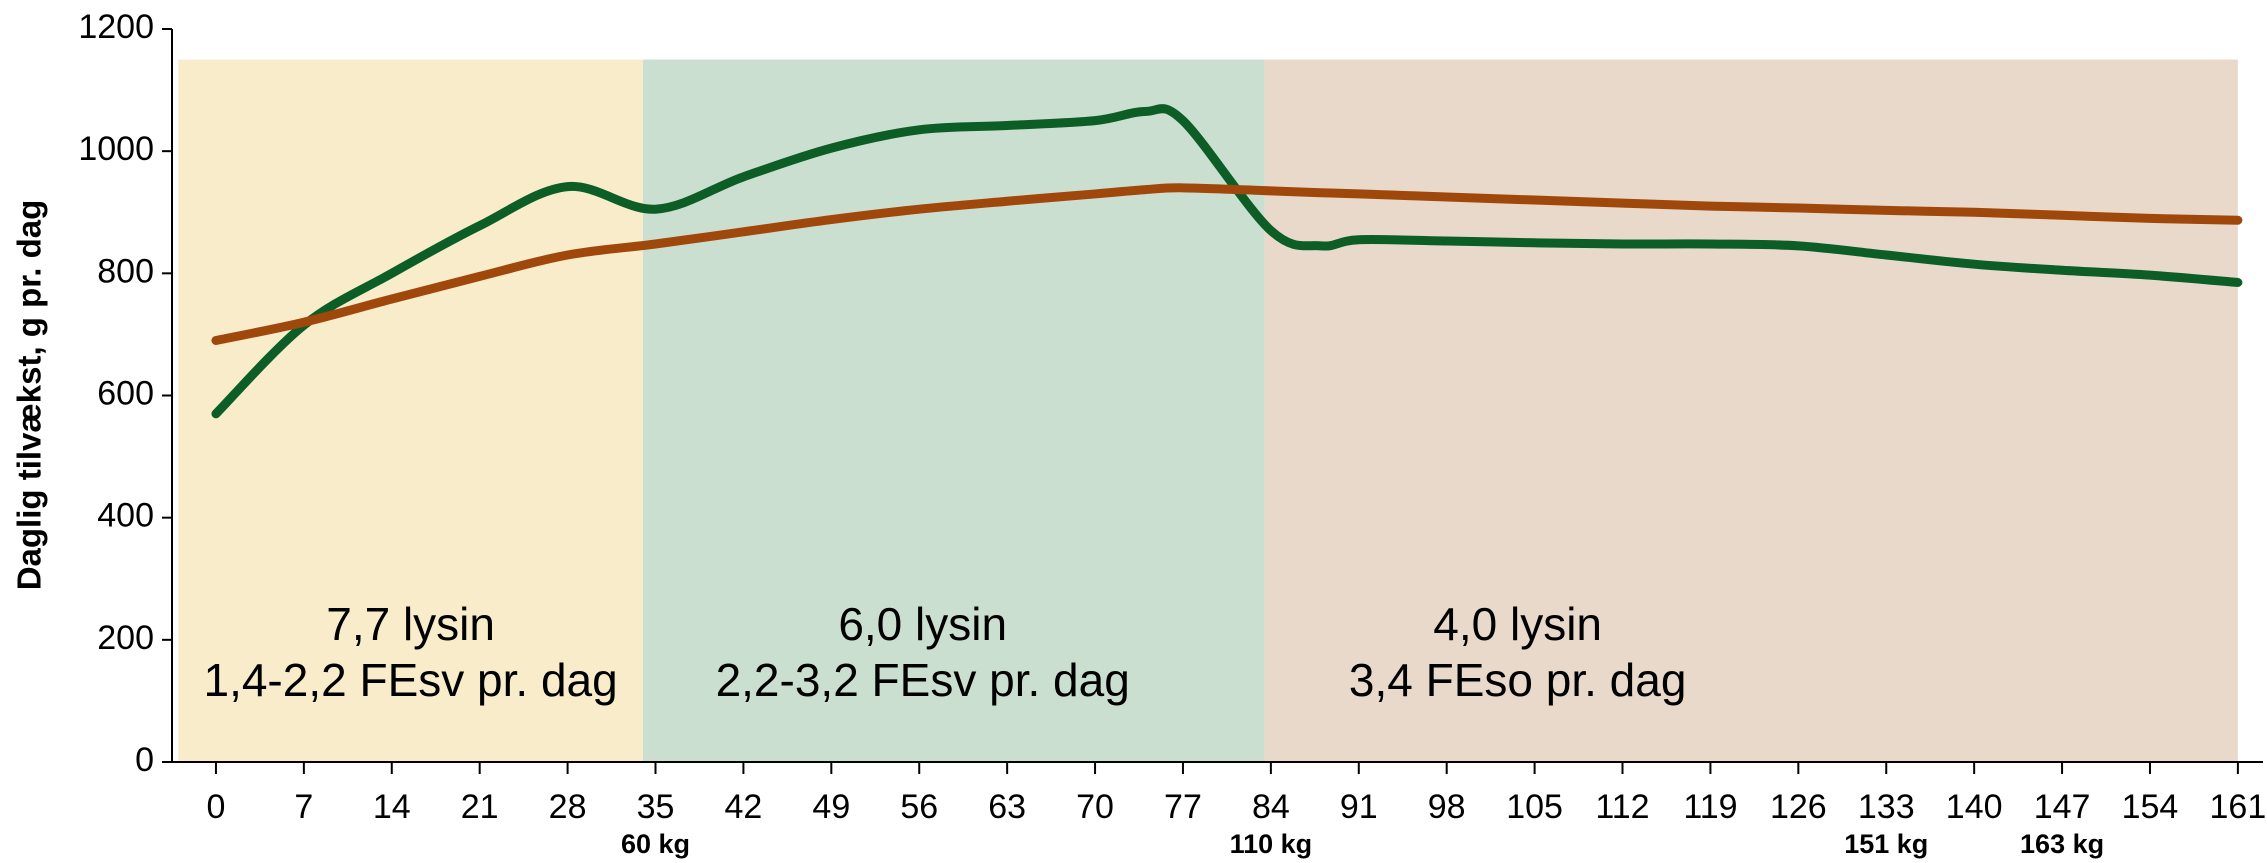  What do you see at coordinates (656, 807) in the screenshot?
I see `x-tick-label: 35` at bounding box center [656, 807].